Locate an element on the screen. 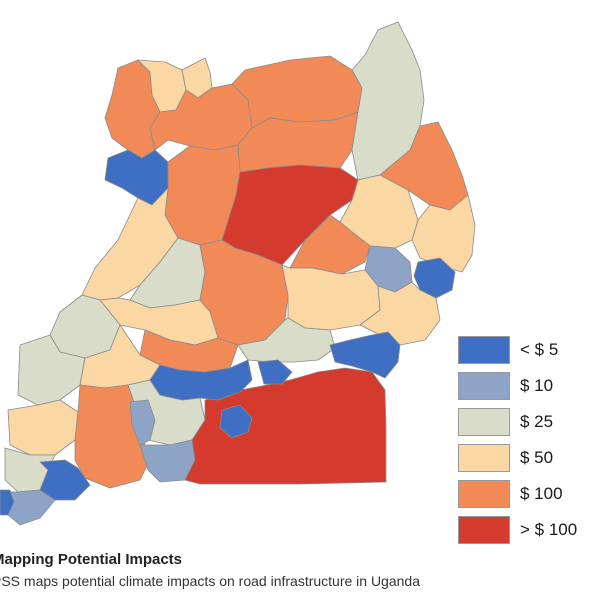 This screenshot has width=600, height=600. legend-item-gt100: > $ 100 is located at coordinates (517, 530).